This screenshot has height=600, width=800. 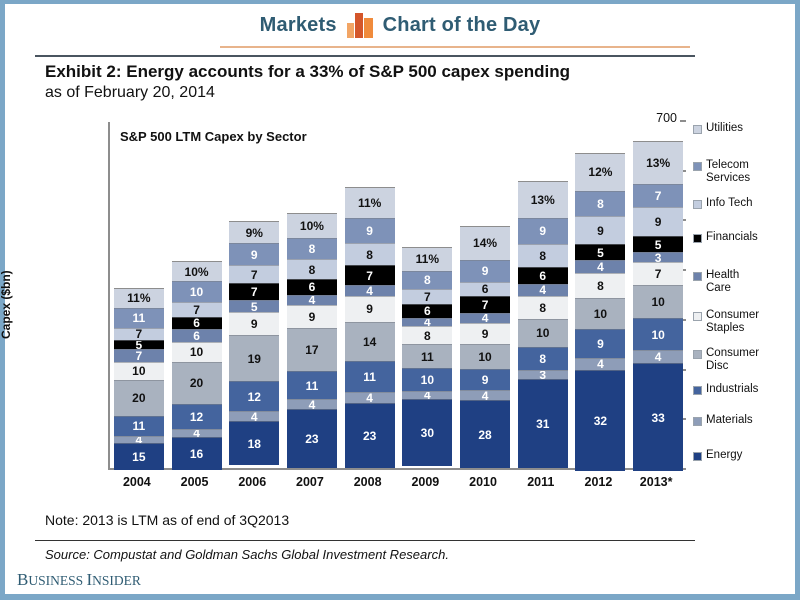 I want to click on legend-item: Utilities, so click(x=718, y=128).